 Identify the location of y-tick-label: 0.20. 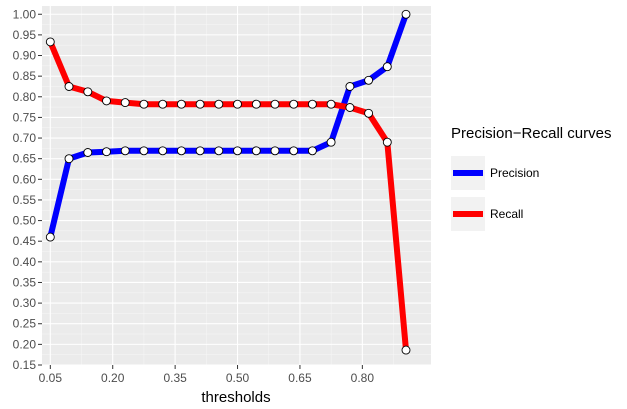
(25, 344).